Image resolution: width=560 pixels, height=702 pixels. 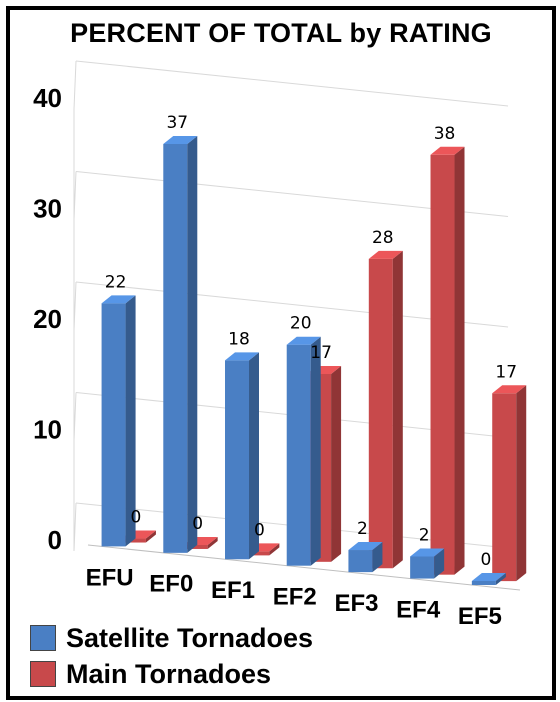 What do you see at coordinates (116, 282) in the screenshot?
I see `data-label: 22` at bounding box center [116, 282].